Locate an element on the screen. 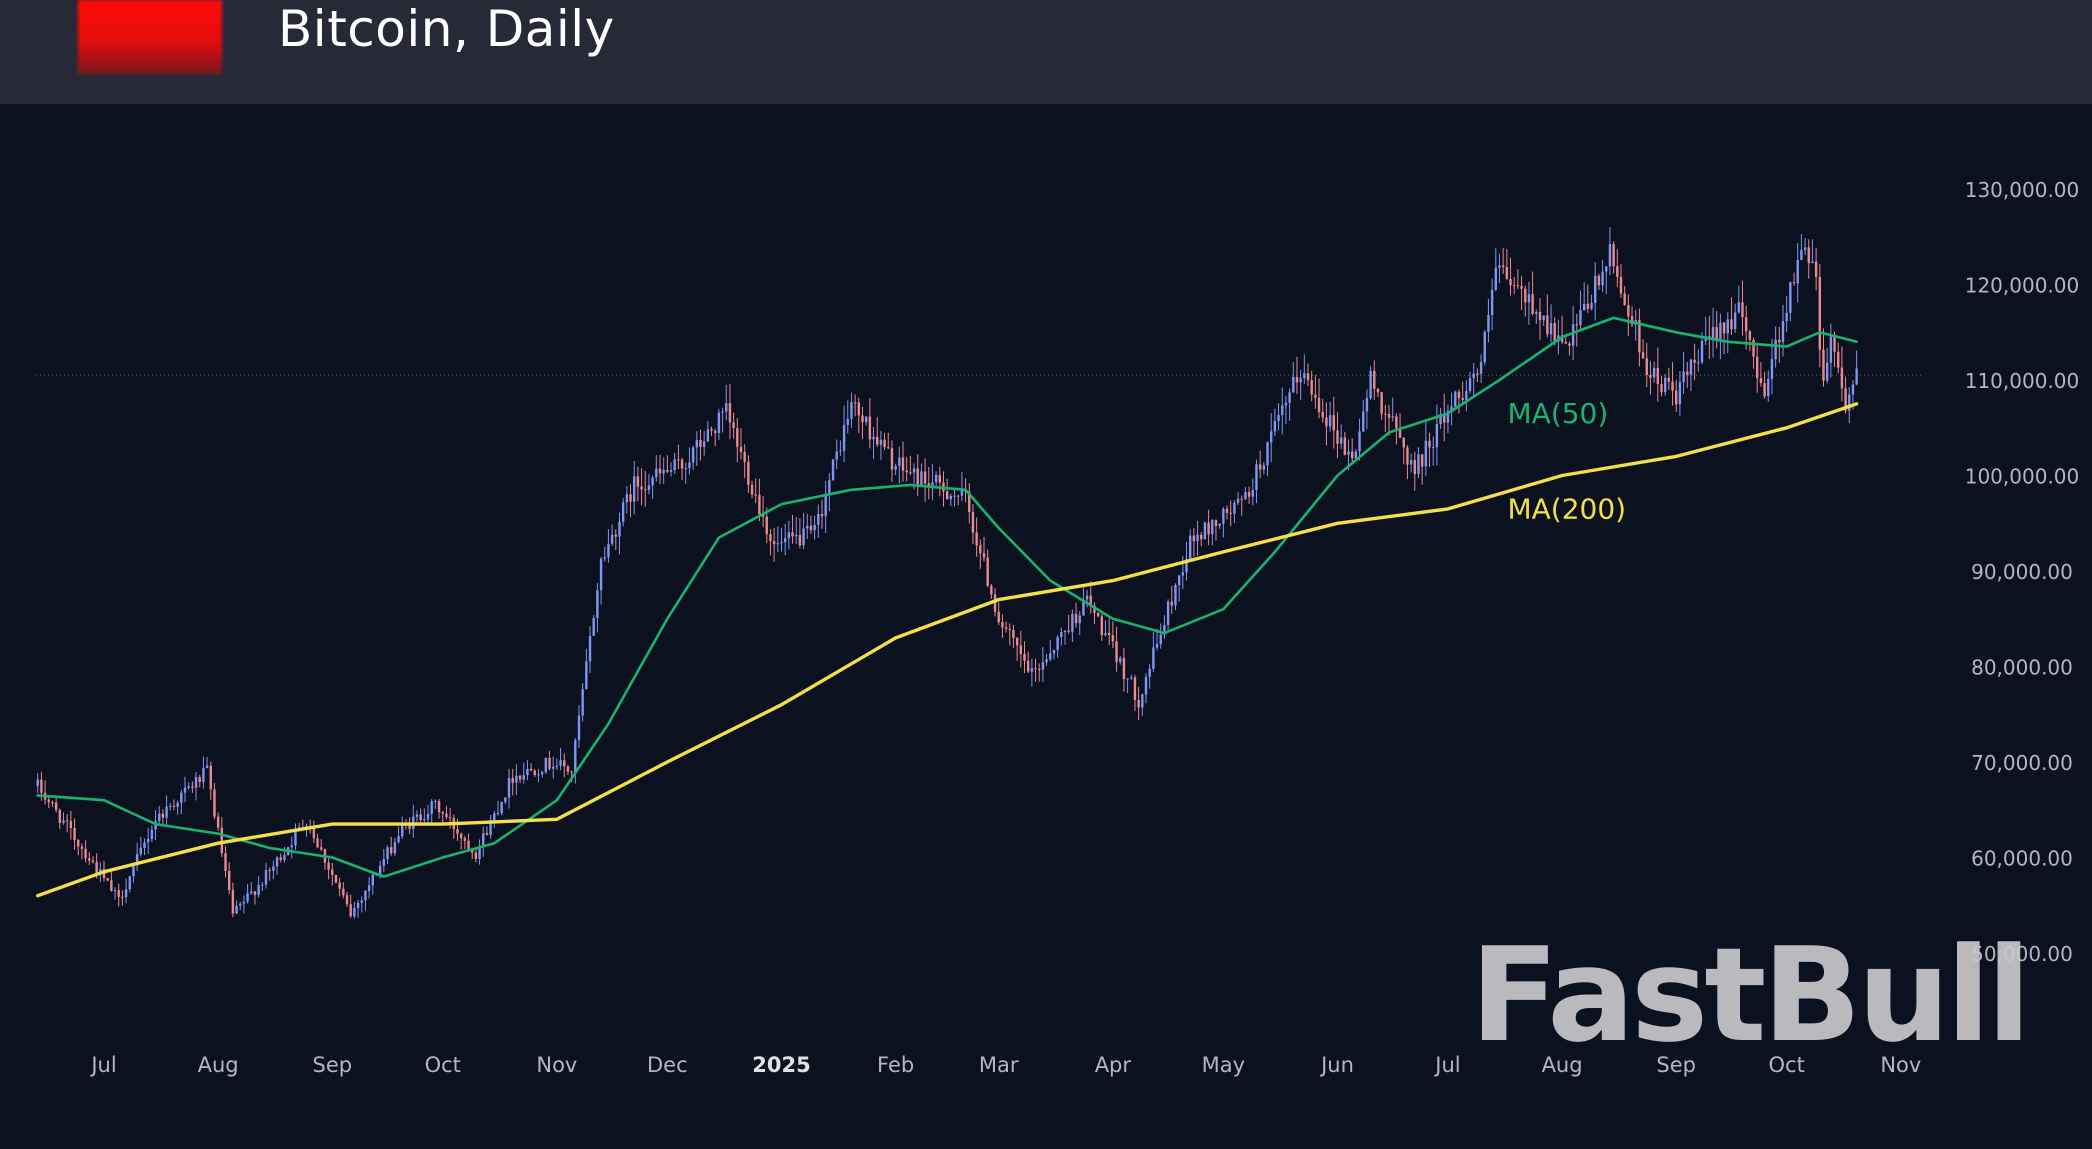 The width and height of the screenshot is (2092, 1149). fastbull-watermark: FastBull is located at coordinates (1750, 995).